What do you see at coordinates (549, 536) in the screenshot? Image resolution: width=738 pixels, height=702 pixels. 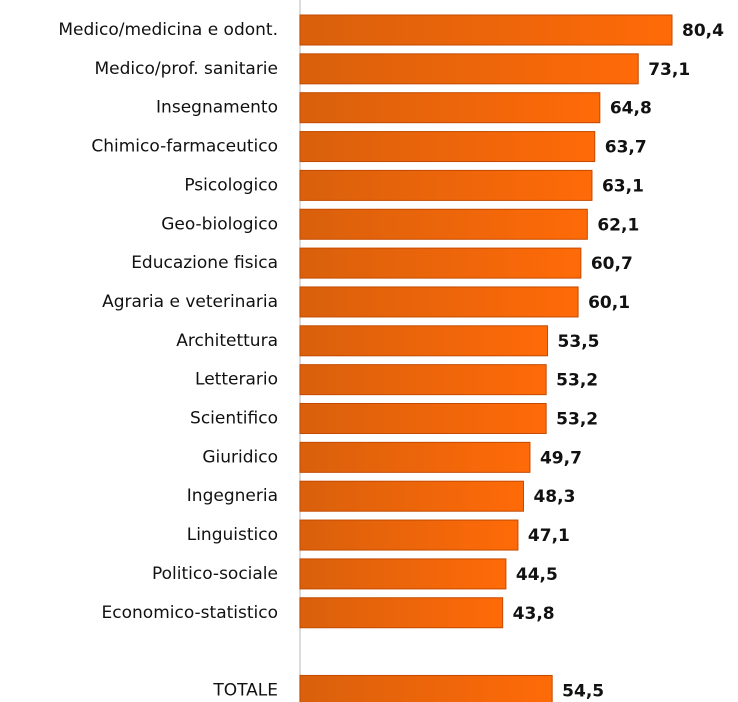 I see `value-label: 47,1` at bounding box center [549, 536].